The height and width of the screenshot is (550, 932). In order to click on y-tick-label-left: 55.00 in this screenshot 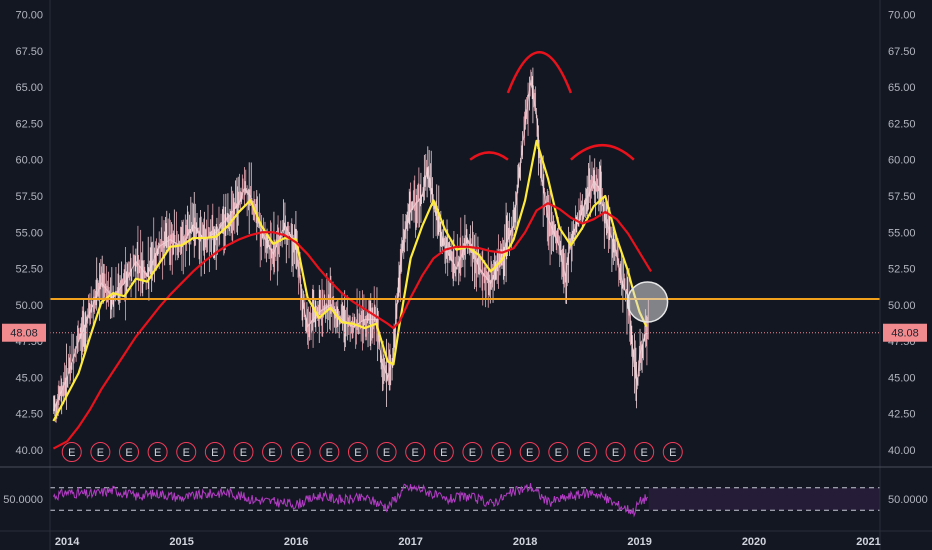, I will do `click(29, 233)`.